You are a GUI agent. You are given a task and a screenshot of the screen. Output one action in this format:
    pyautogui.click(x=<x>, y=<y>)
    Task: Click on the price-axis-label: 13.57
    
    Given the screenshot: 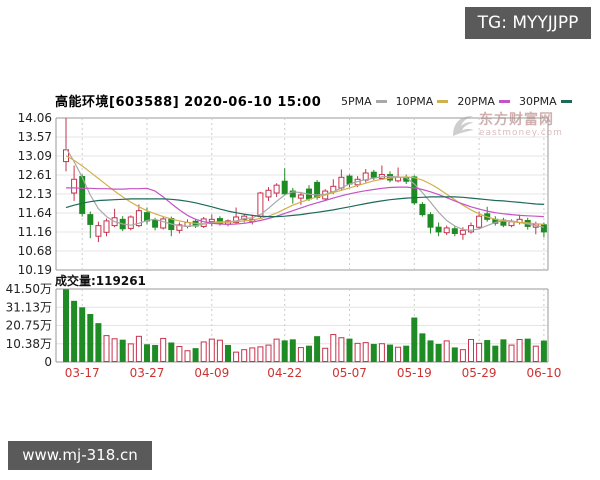 What is the action you would take?
    pyautogui.click(x=35, y=137)
    